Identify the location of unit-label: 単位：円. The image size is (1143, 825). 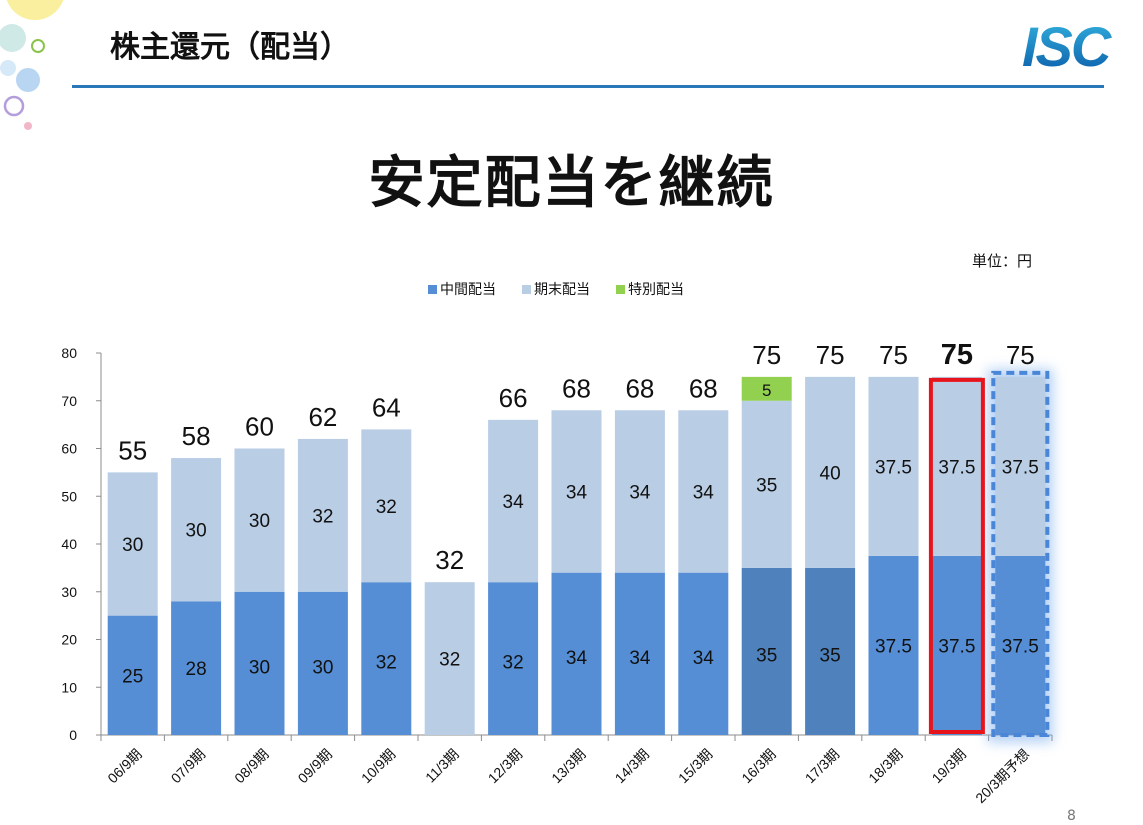
(1002, 261).